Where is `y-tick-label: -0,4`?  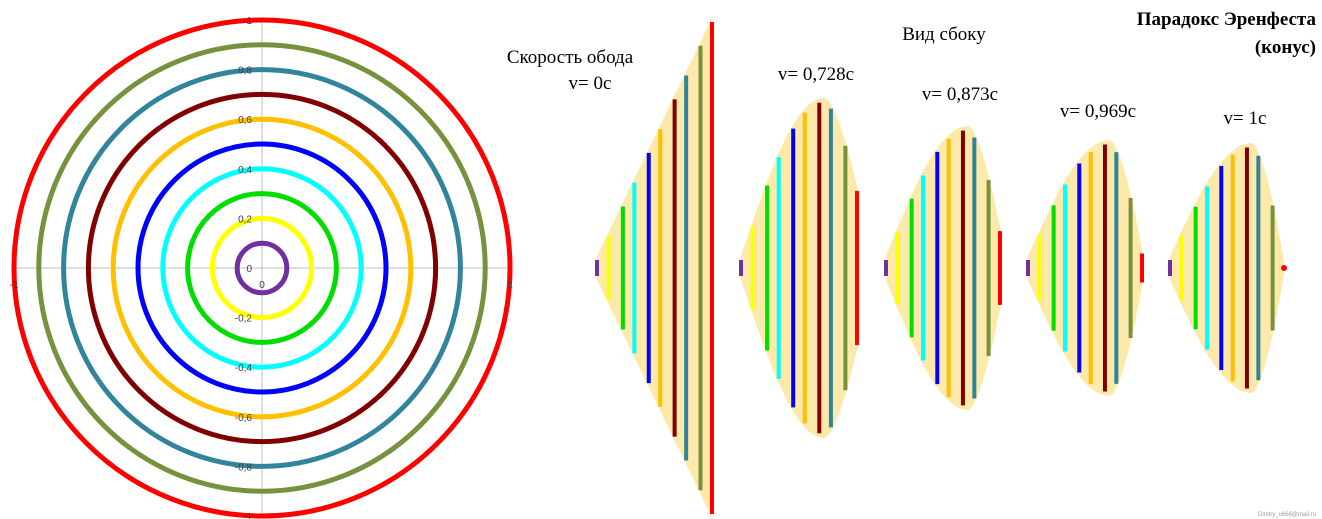 y-tick-label: -0,4 is located at coordinates (244, 368).